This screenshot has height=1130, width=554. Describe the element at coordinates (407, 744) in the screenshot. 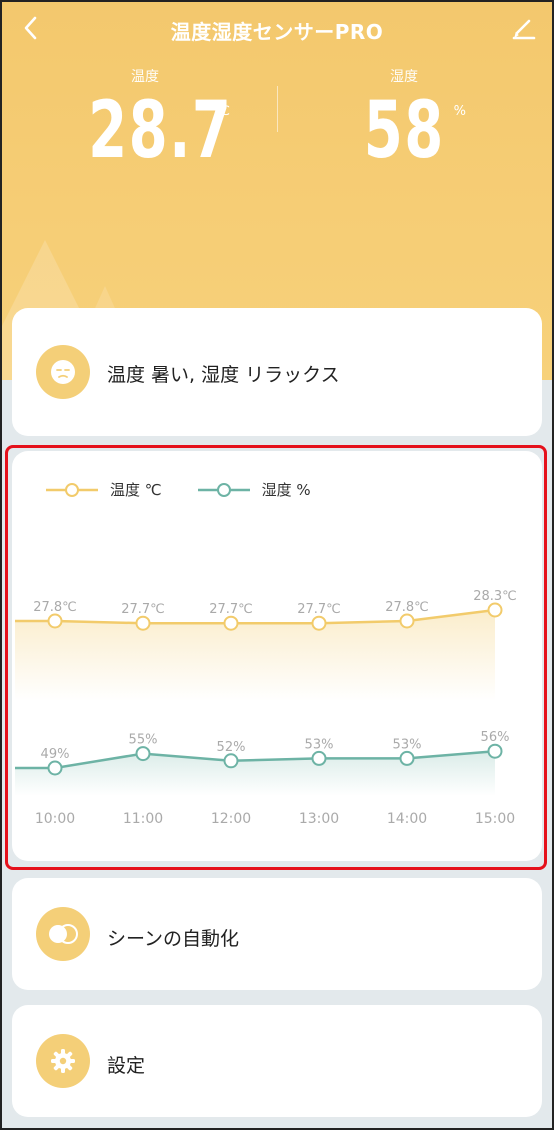

I see `hum-data-label-14:00: 53%` at that location.